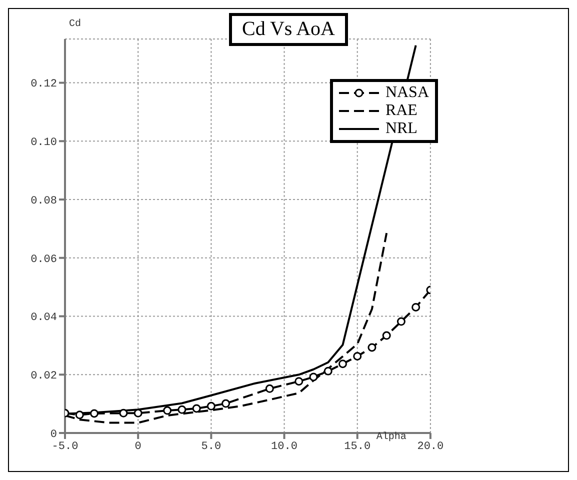  I want to click on x-tick-label: 20.0, so click(430, 446).